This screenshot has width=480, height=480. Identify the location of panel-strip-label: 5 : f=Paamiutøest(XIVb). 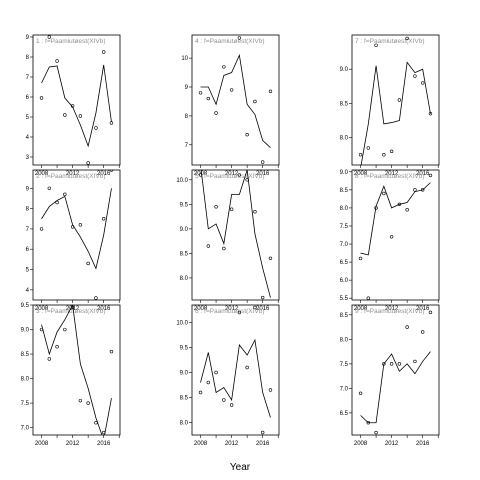
(230, 176).